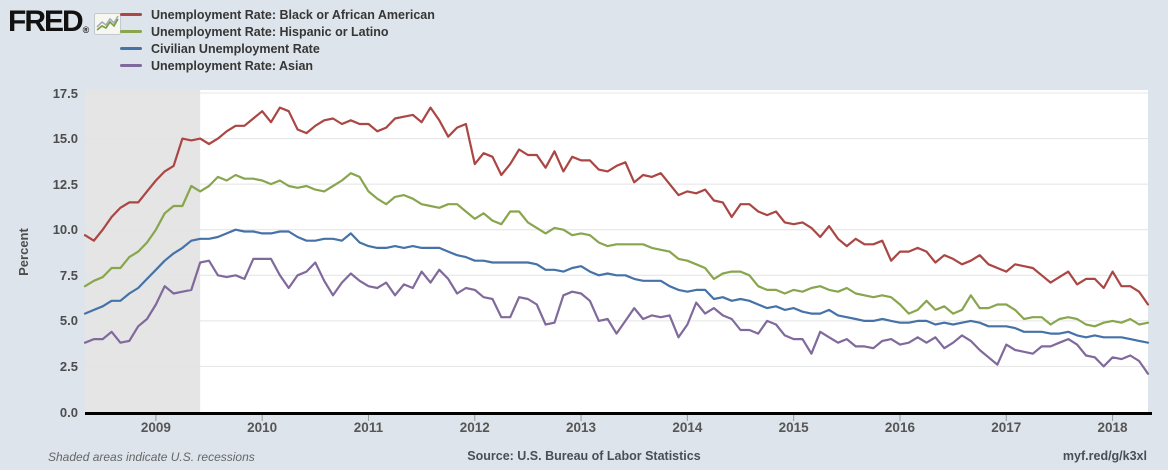 Image resolution: width=1168 pixels, height=470 pixels. What do you see at coordinates (68, 321) in the screenshot?
I see `y-tick-label: 5.0` at bounding box center [68, 321].